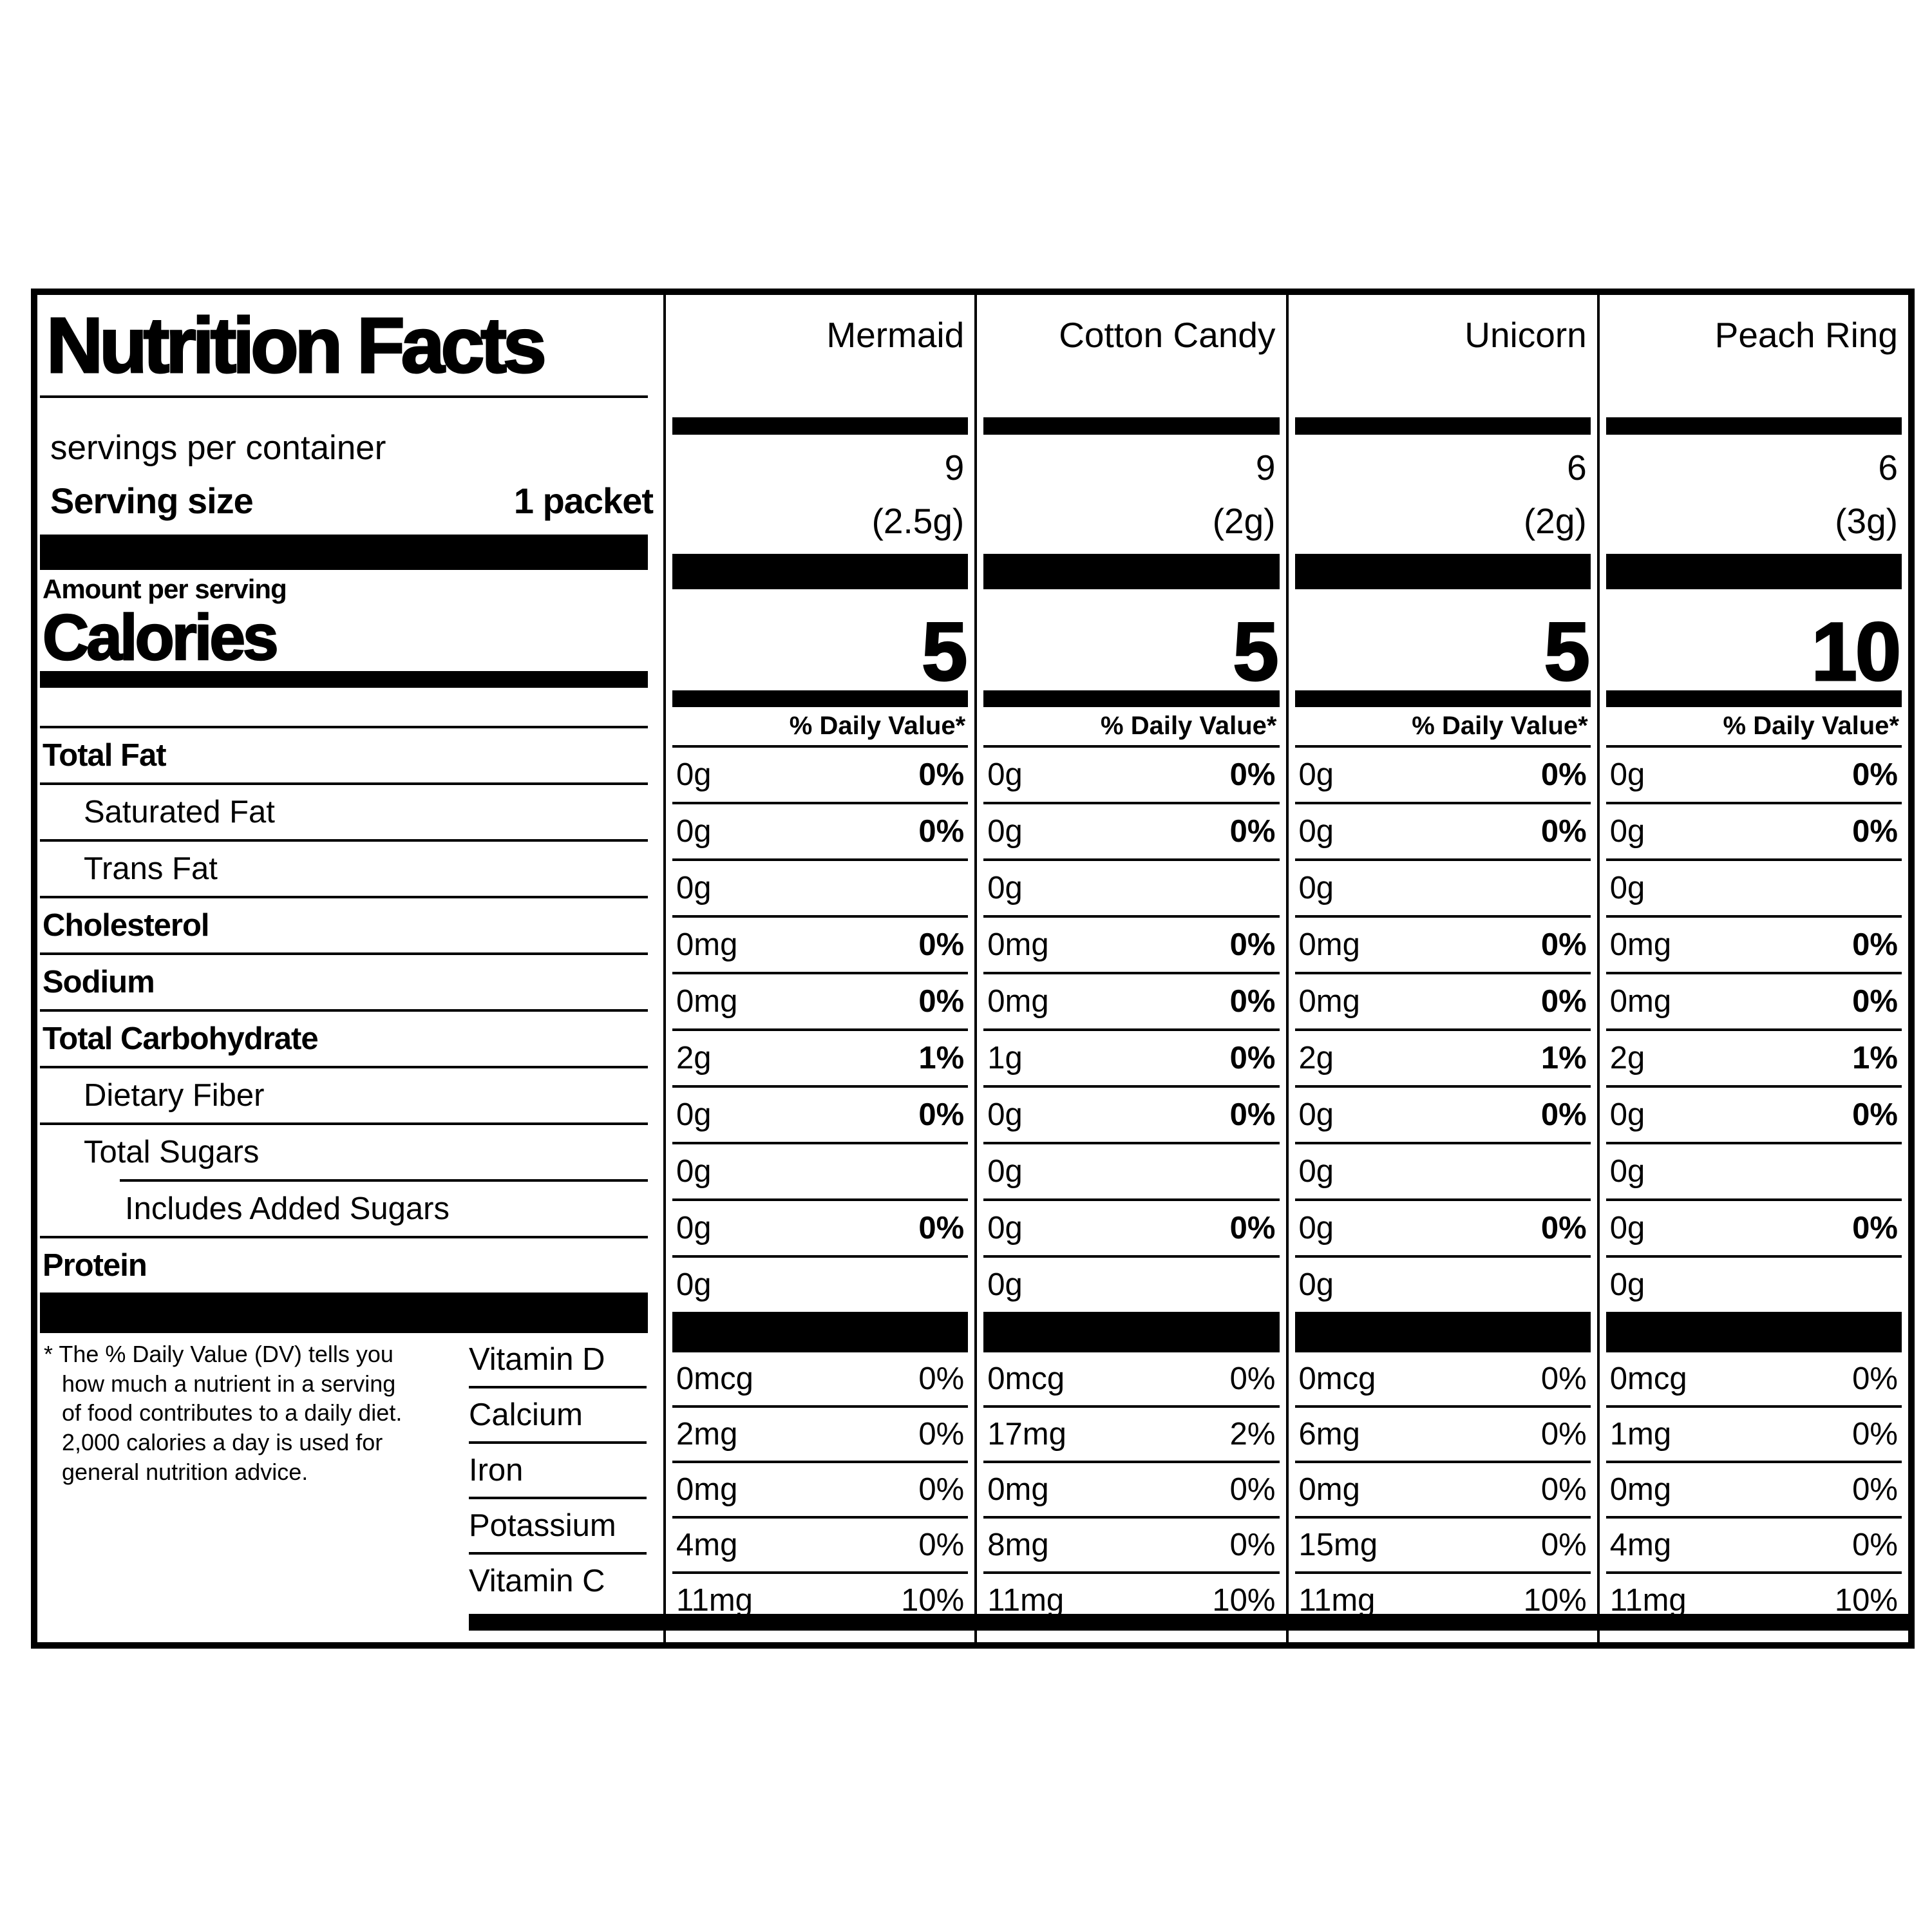 The width and height of the screenshot is (1932, 1932). Describe the element at coordinates (707, 1434) in the screenshot. I see `vitamin-amount: 2mg` at that location.